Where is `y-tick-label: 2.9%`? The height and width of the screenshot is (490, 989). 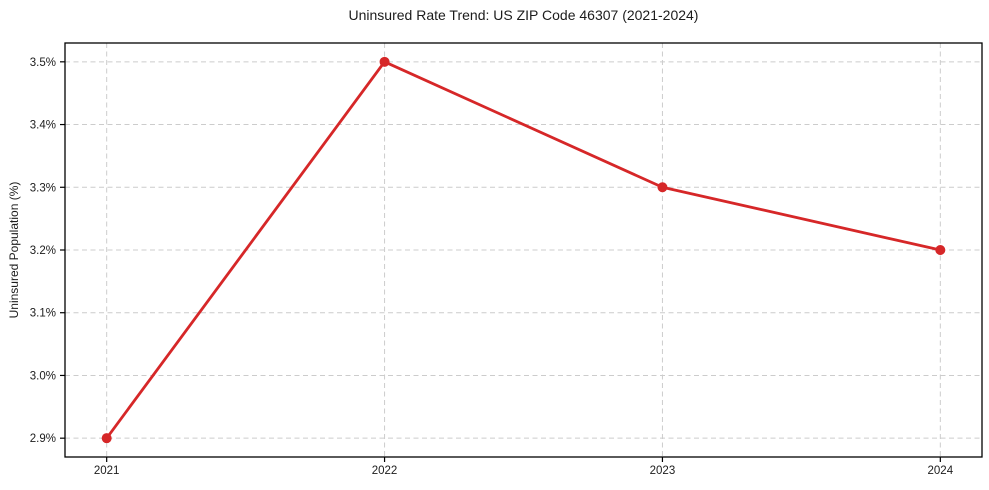 y-tick-label: 2.9% is located at coordinates (43, 439).